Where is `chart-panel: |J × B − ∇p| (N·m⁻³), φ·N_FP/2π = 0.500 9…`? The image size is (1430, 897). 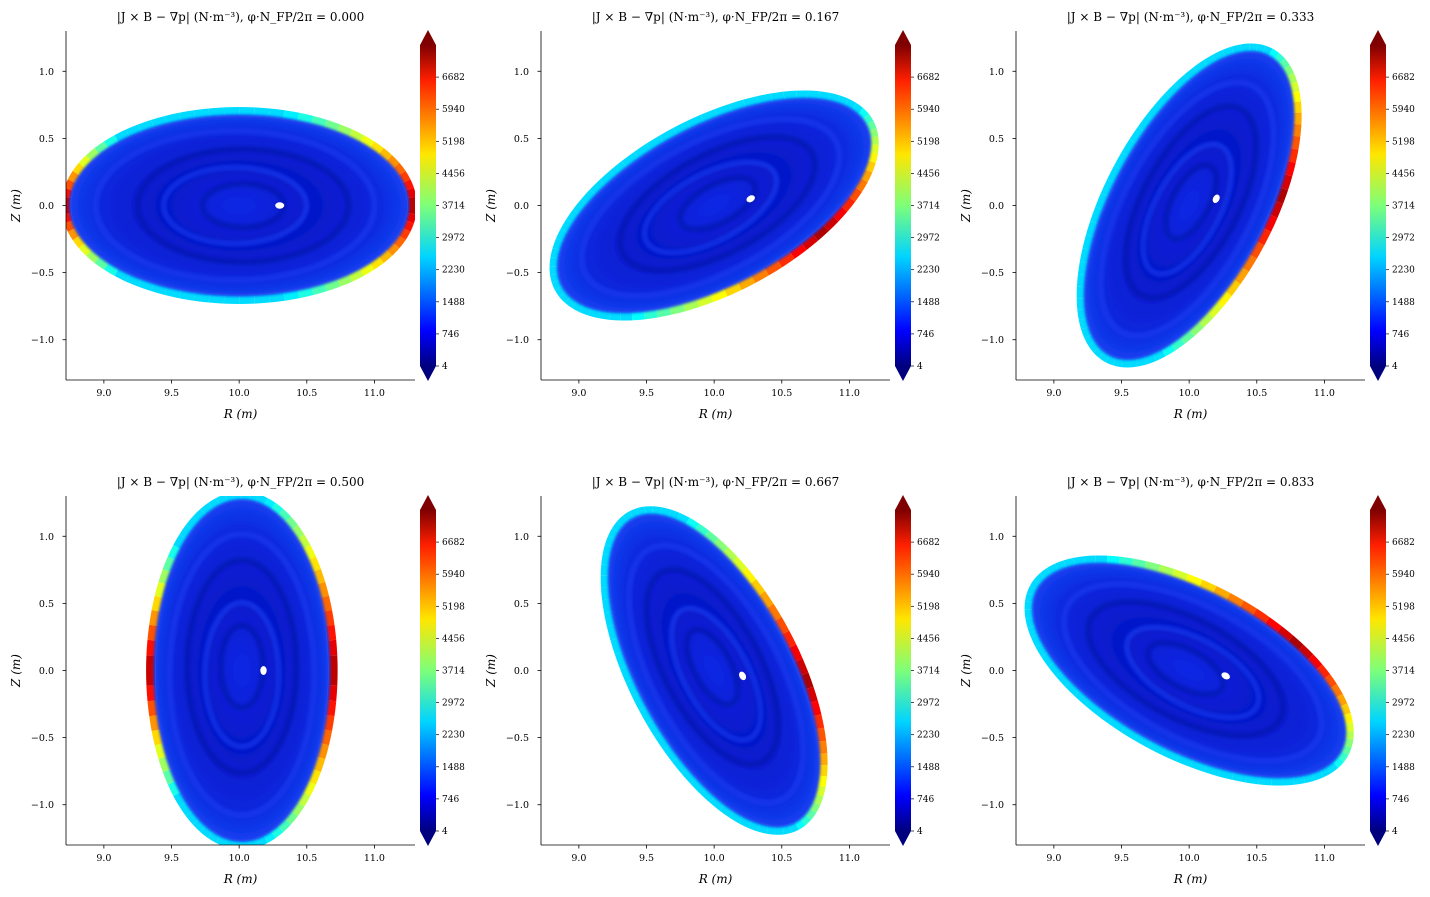
chart-panel: |J × B − ∇p| (N·m⁻³), φ·N_FP/2π = 0.500 9… is located at coordinates (237, 680).